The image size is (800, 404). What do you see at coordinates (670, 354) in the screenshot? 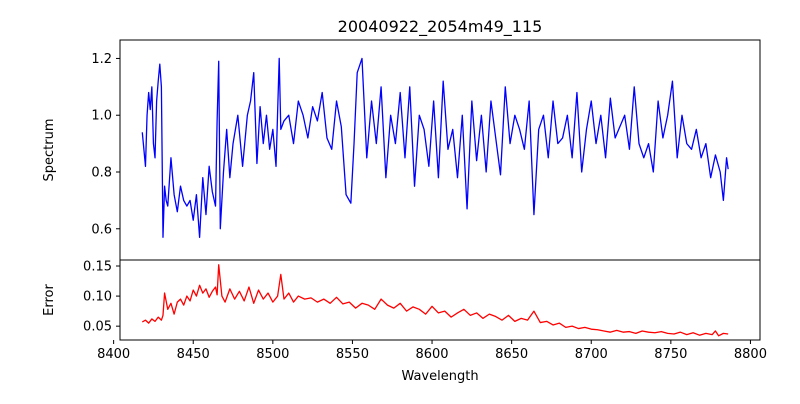
I see `x-tick-label: 8750` at bounding box center [670, 354].